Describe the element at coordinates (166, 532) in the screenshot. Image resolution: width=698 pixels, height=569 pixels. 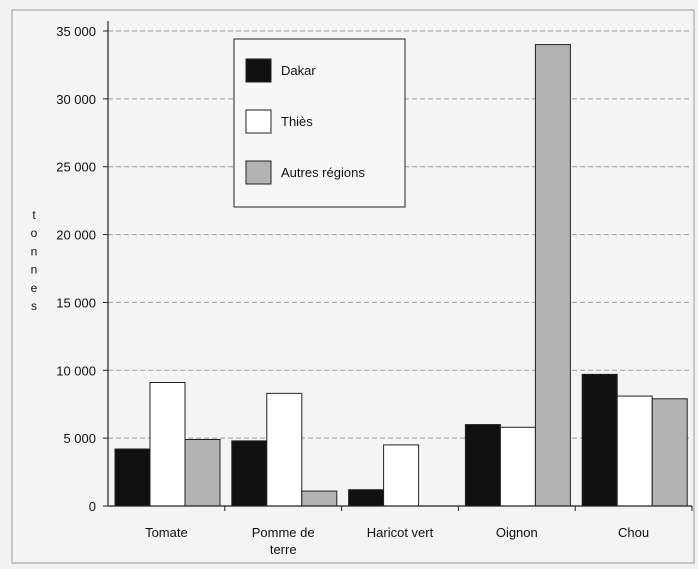
I see `x-tick-label: Tomate` at that location.